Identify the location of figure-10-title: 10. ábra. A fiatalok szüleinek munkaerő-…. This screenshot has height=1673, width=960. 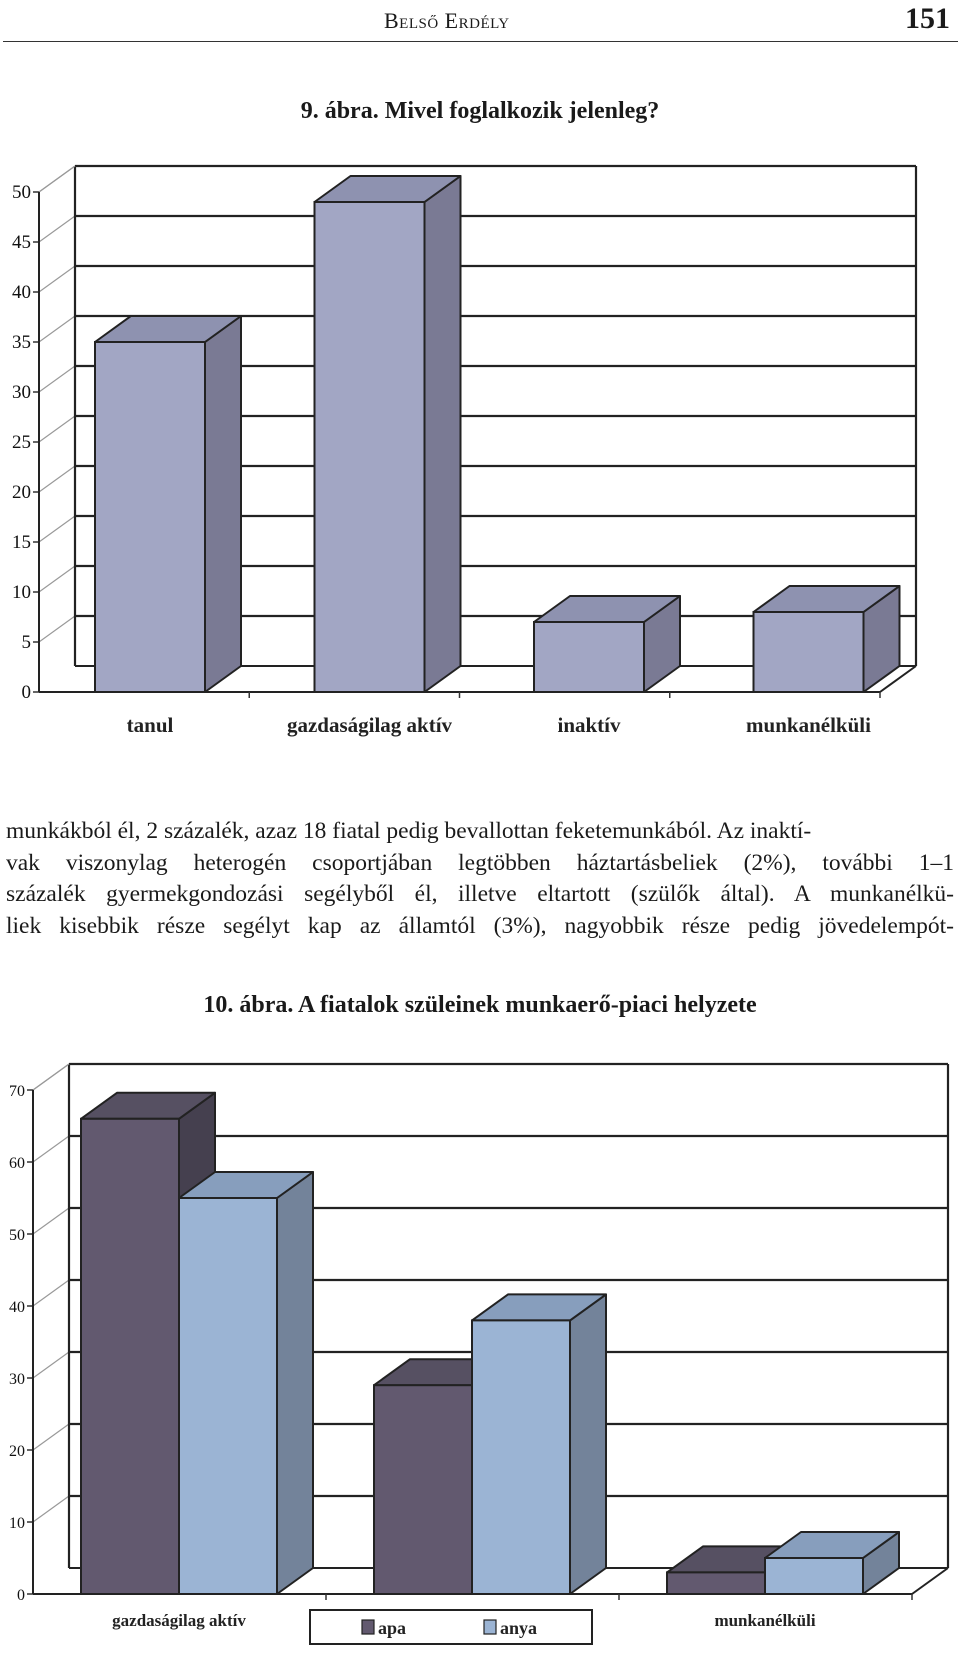
(480, 1005).